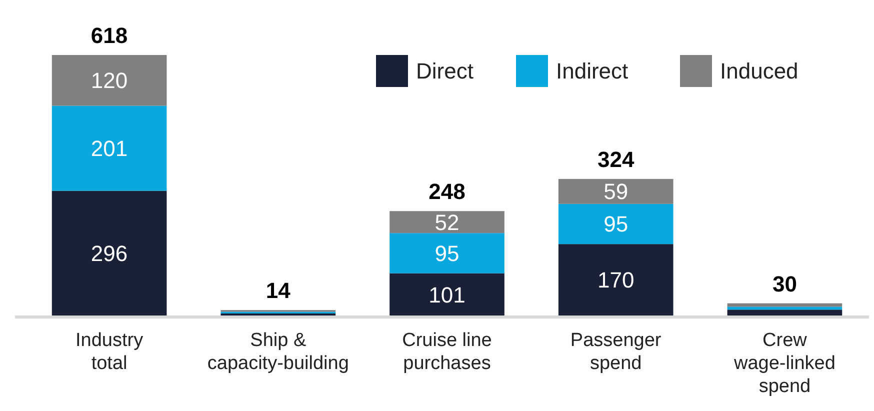 This screenshot has height=411, width=874. I want to click on data-label: 52, so click(447, 222).